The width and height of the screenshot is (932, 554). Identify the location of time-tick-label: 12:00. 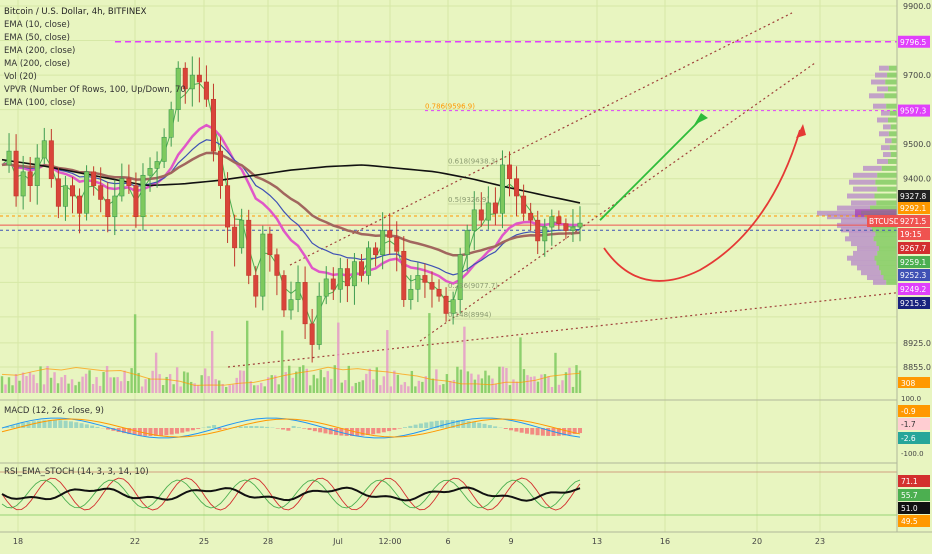
(389, 541).